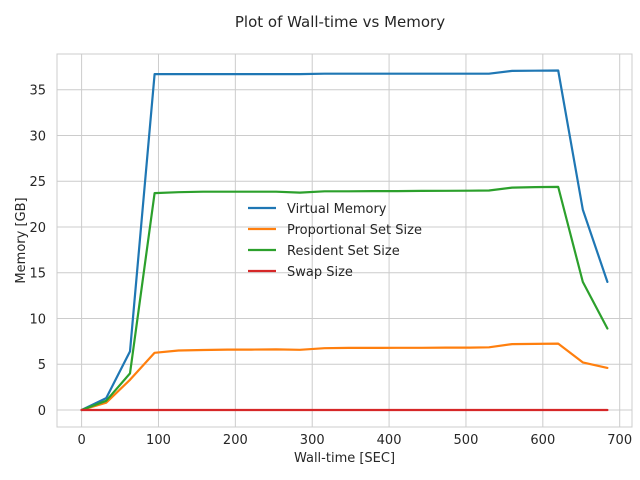  I want to click on x-tick-label: 200, so click(235, 440).